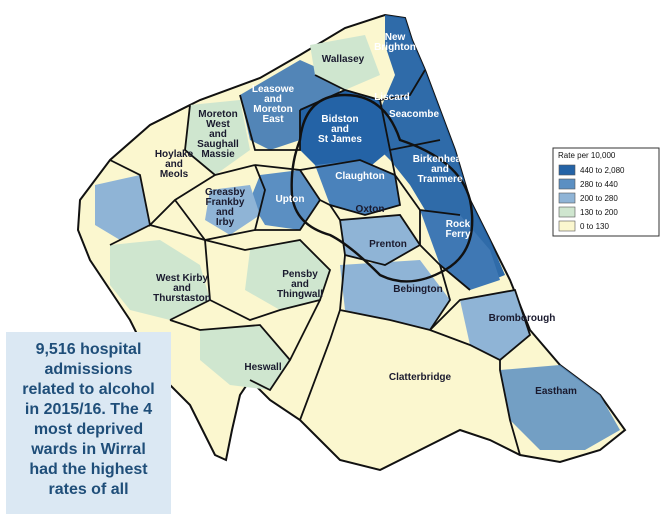 The height and width of the screenshot is (525, 664). Describe the element at coordinates (420, 377) in the screenshot. I see `ward-label-clatterbridge: Clatterbridge` at that location.